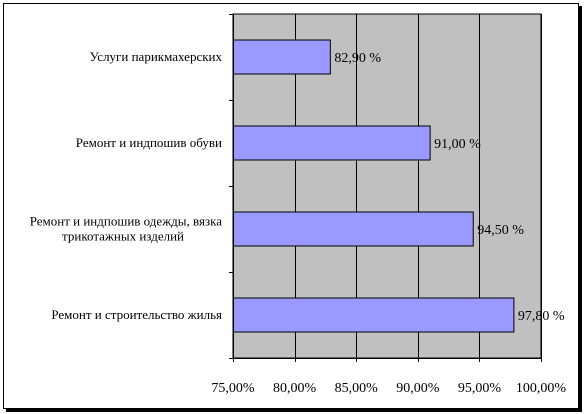  Describe the element at coordinates (126, 221) in the screenshot. I see `category-label-line: Ремонт и индпошив одежды, вязка` at that location.